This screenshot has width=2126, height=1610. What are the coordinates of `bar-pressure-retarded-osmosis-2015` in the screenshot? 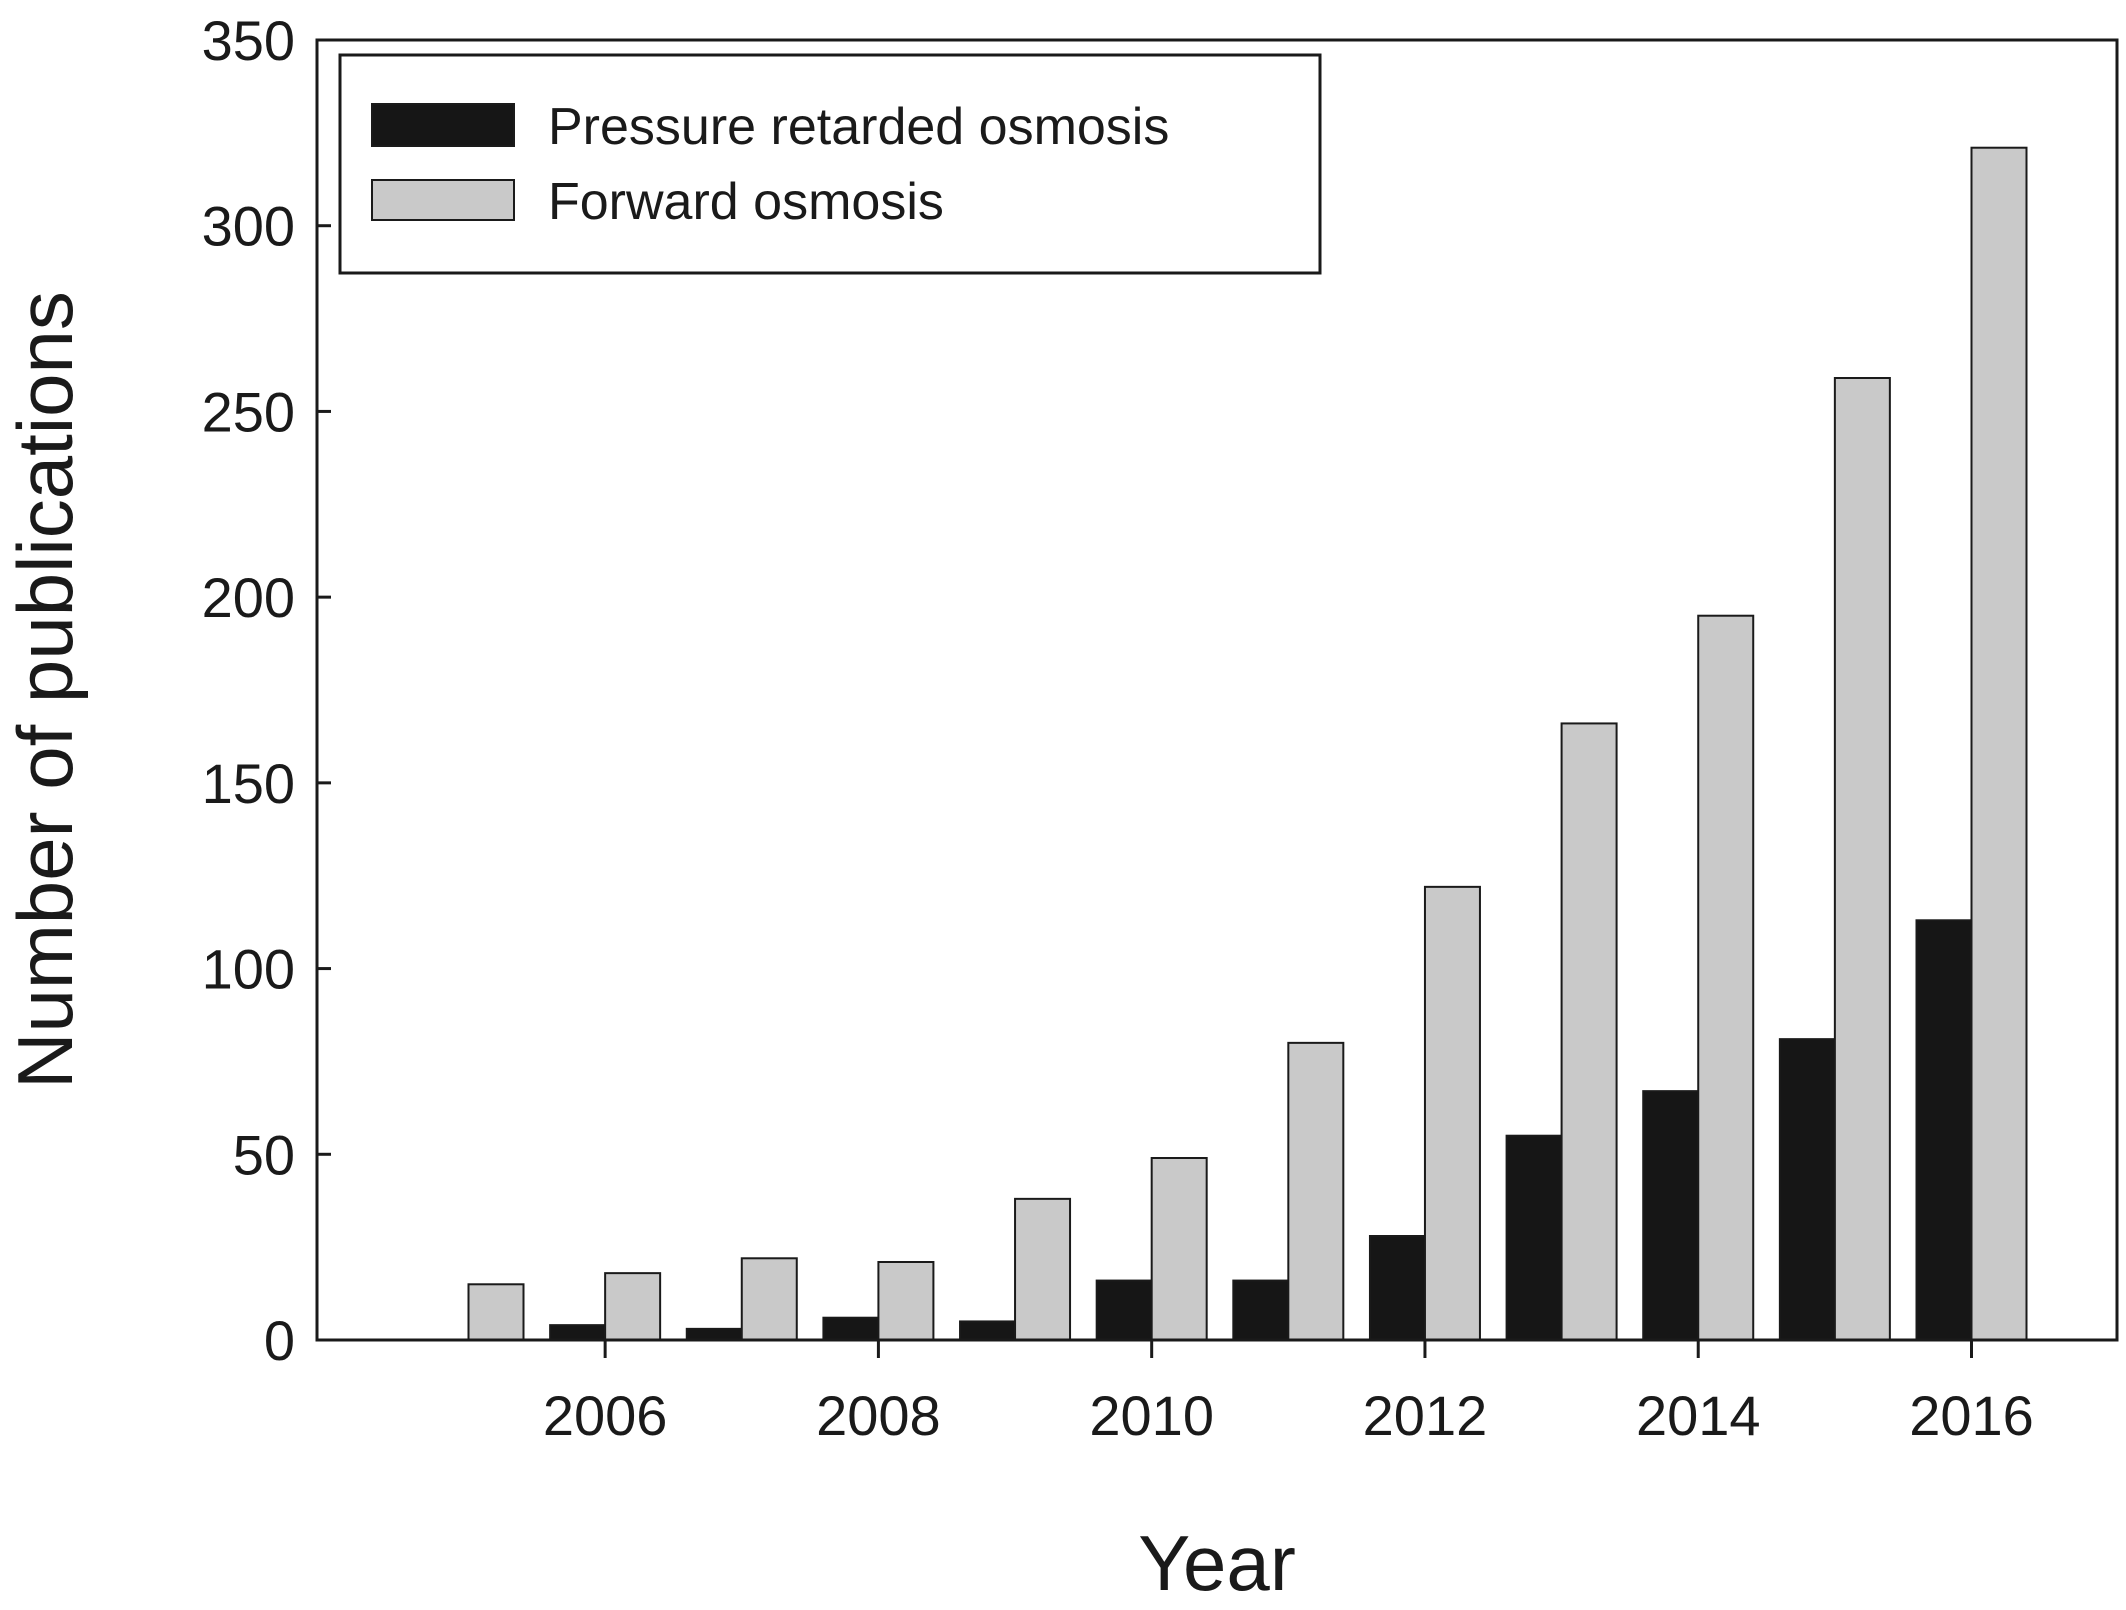 It's located at (1807, 1189).